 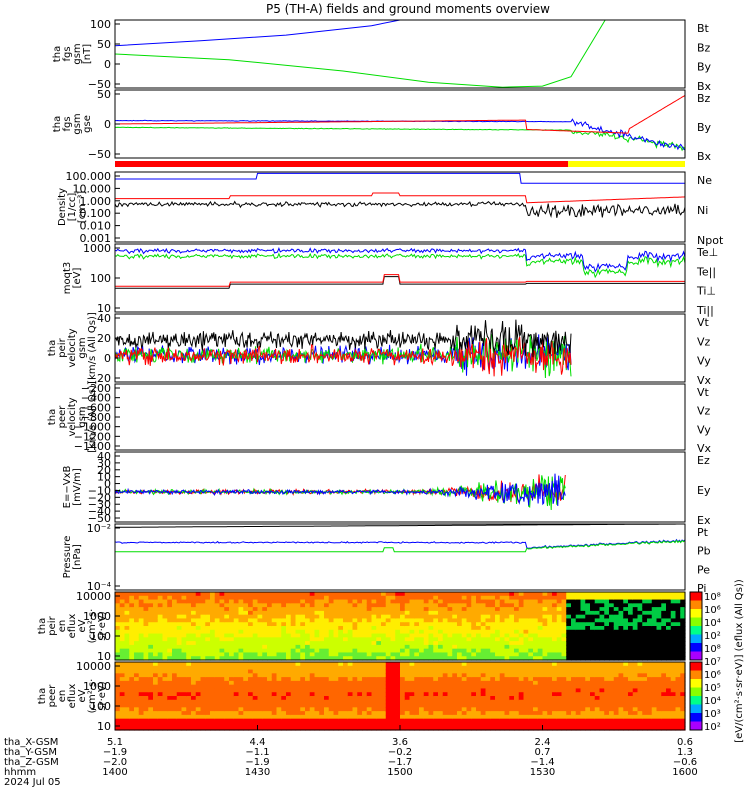 What do you see at coordinates (107, 484) in the screenshot?
I see `ytick-label: 0` at bounding box center [107, 484].